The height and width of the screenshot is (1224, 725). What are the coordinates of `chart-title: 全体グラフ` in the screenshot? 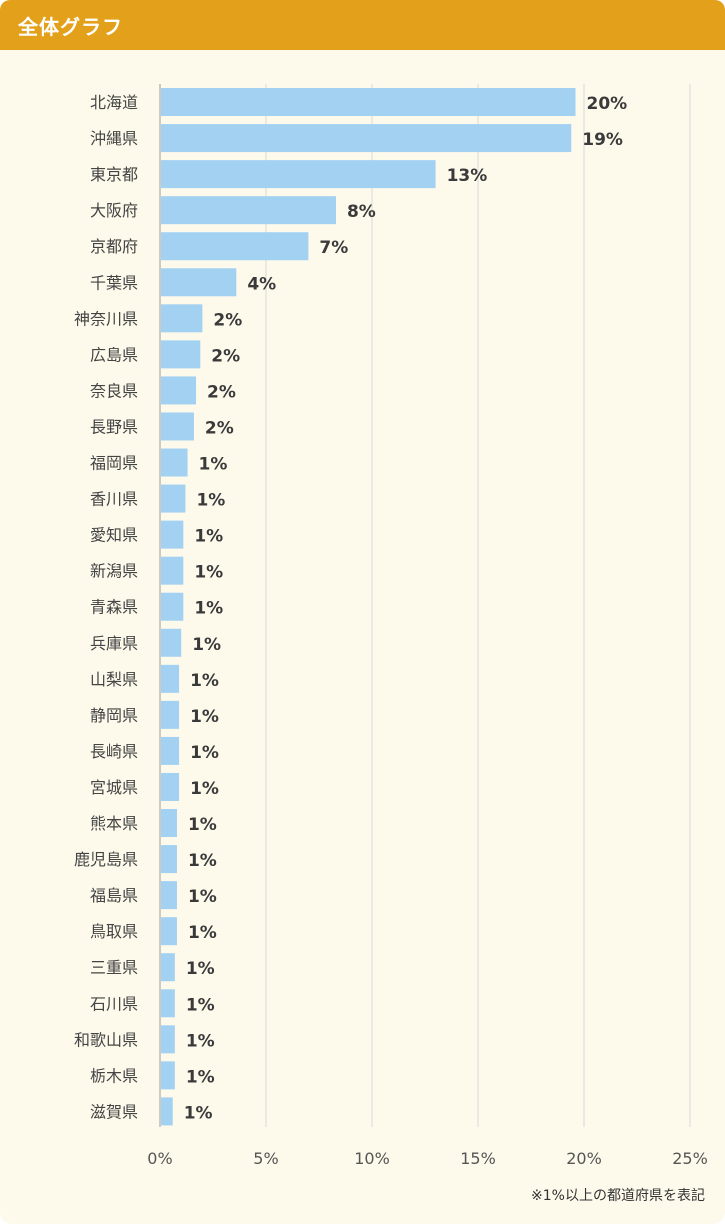 It's located at (70, 27).